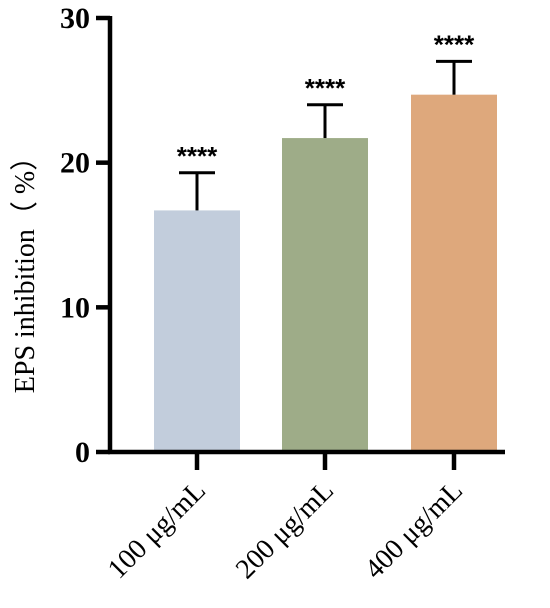 The image size is (550, 608). I want to click on error-bars, so click(325, 135).